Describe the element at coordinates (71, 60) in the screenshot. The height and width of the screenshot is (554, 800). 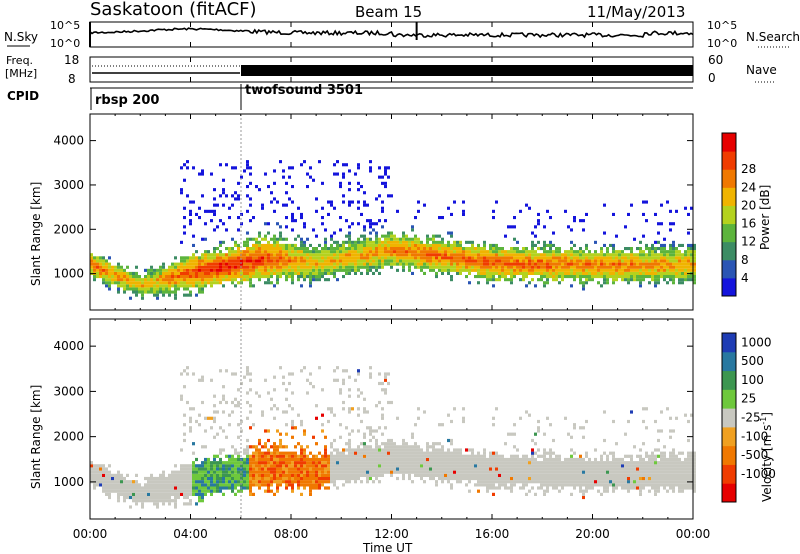
I see `freq-tick-top: 18` at that location.